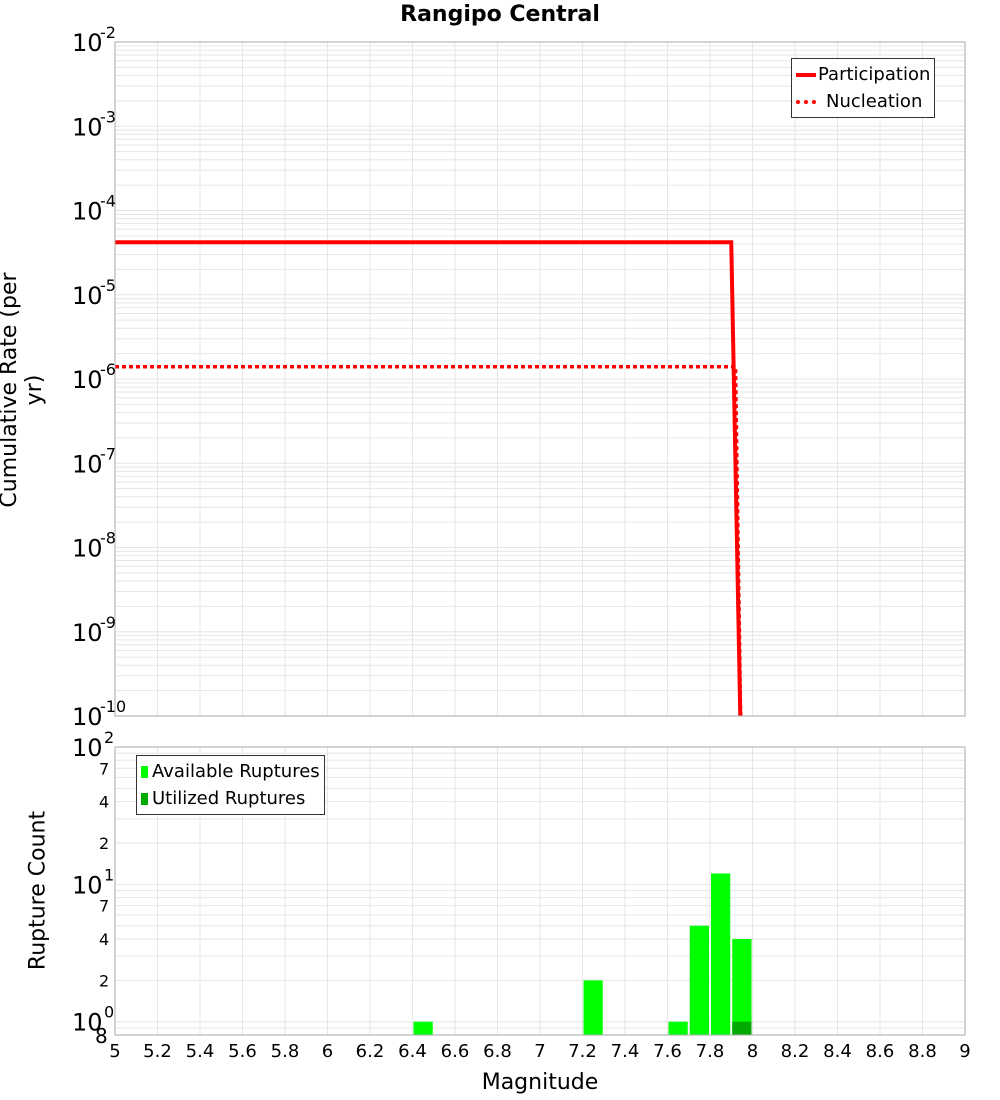  I want to click on top-y-axis-label: Cumulative Rate (per yr), so click(23, 390).